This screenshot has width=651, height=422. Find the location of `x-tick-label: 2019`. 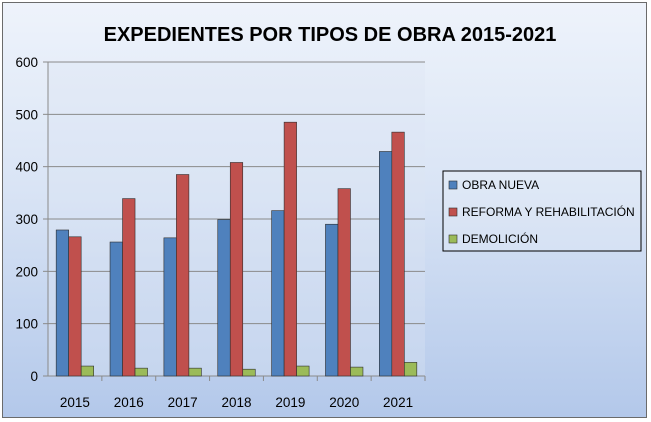

x-tick-label: 2019 is located at coordinates (290, 402).